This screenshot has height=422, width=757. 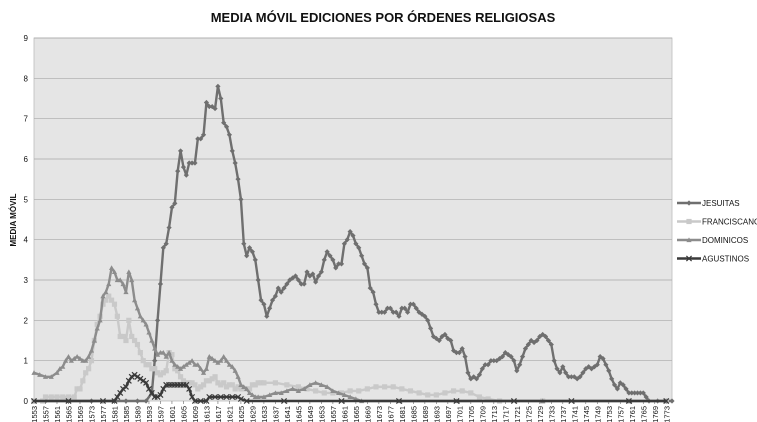 What do you see at coordinates (459, 414) in the screenshot?
I see `x-tick-label: 1701` at bounding box center [459, 414].